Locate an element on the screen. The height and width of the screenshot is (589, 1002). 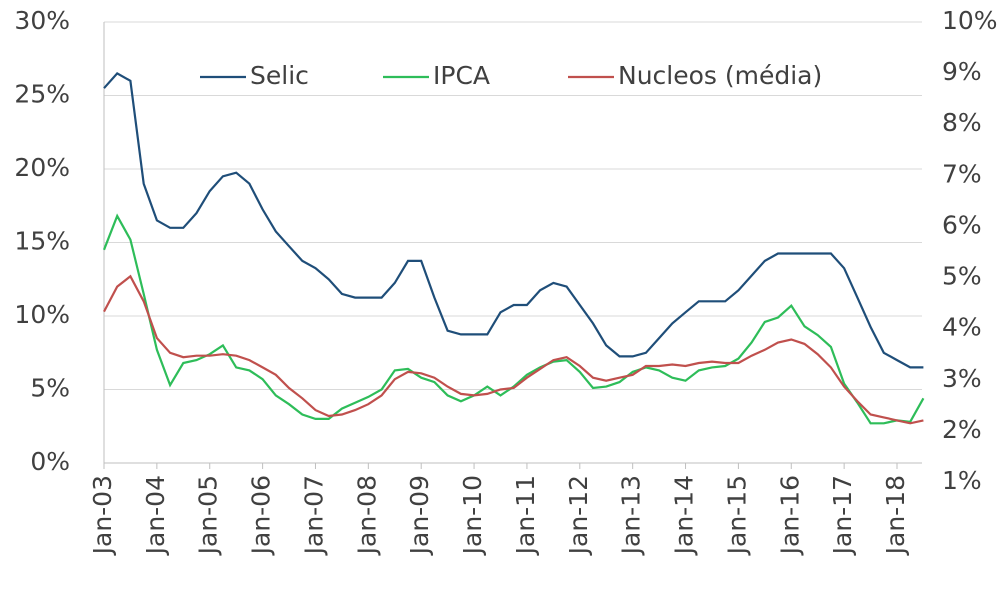
y2-tick-label: 7% is located at coordinates (962, 173).